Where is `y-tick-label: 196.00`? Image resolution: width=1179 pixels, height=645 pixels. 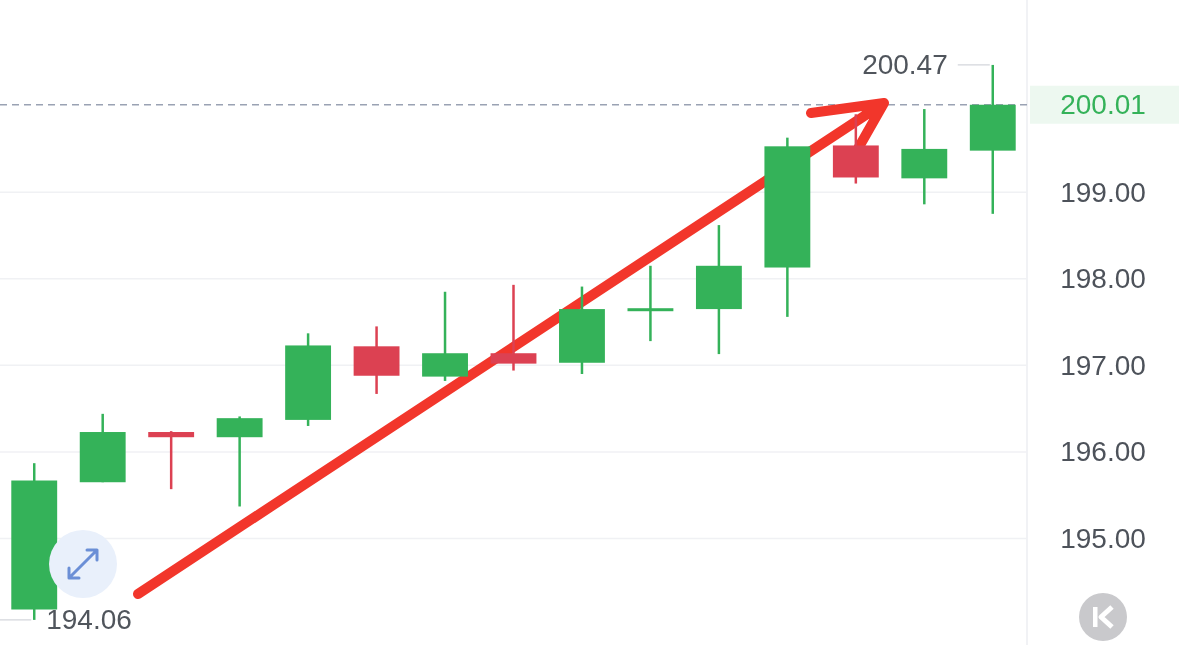
y-tick-label: 196.00 is located at coordinates (1103, 452).